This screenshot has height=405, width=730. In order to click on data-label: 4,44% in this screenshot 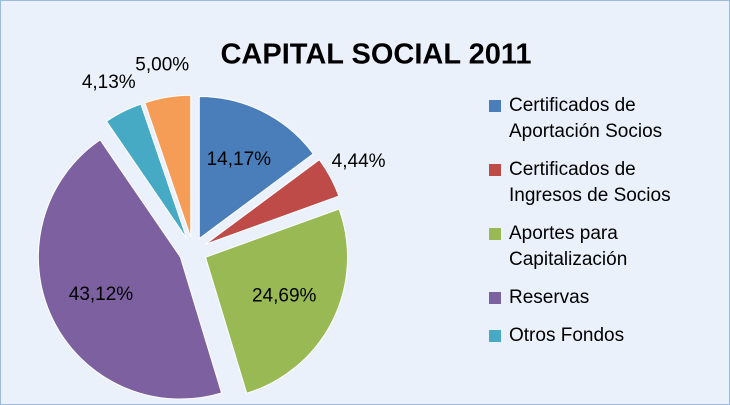, I will do `click(359, 161)`.